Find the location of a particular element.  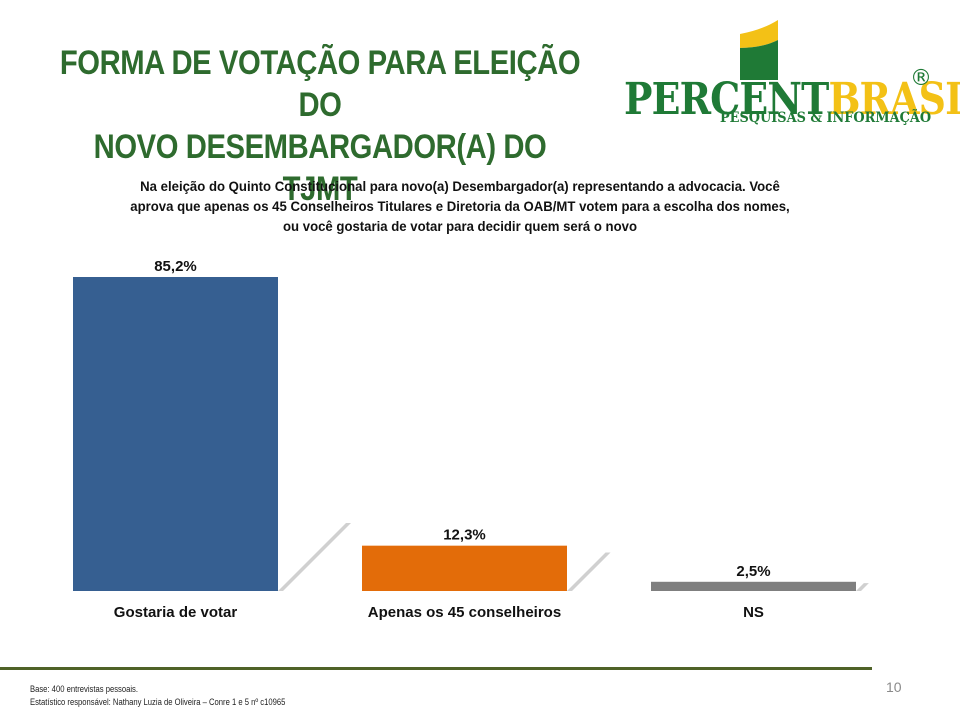

data-label: 85,2% is located at coordinates (175, 266).